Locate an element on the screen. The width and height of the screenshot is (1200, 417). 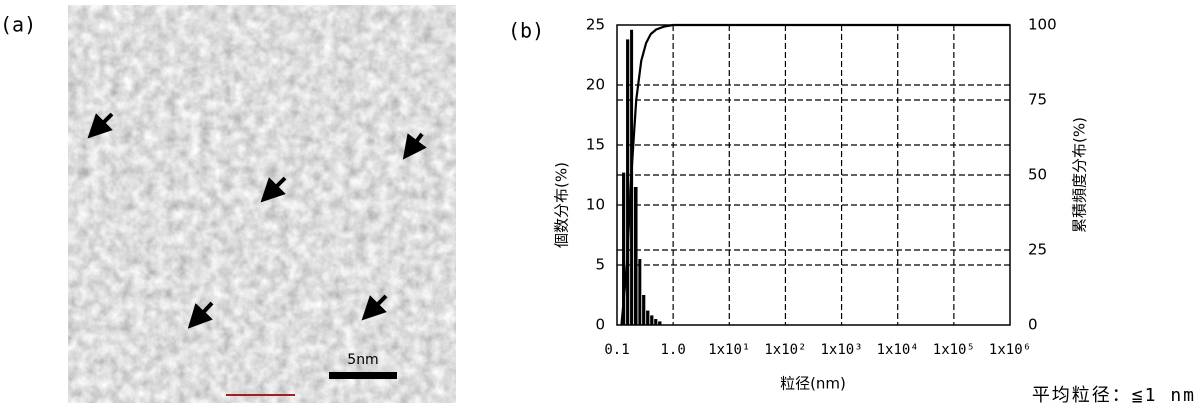
x-axis-label: 粒径(nm) is located at coordinates (813, 384).